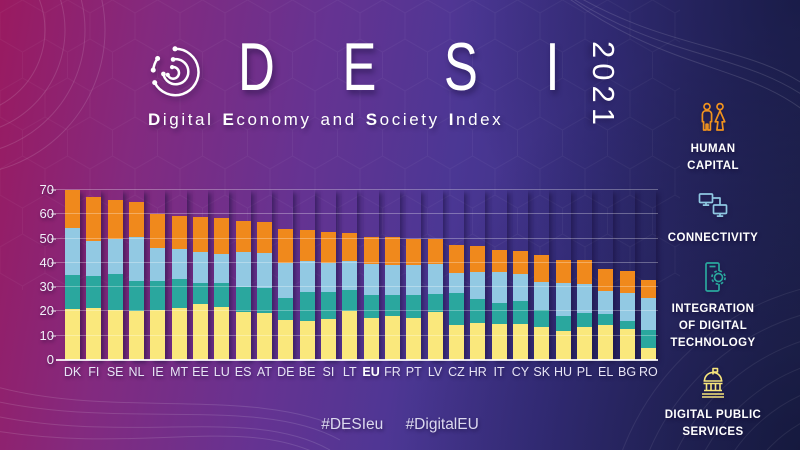 The height and width of the screenshot is (450, 800). I want to click on hashtag-digitaleu: #DigitalEU, so click(442, 424).